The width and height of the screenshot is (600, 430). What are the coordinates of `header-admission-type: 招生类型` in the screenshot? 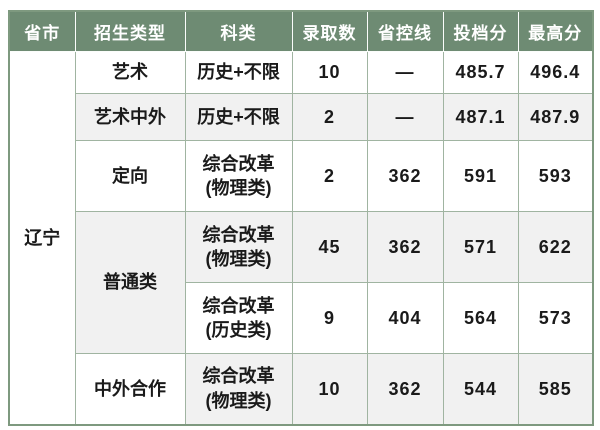 It's located at (130, 31).